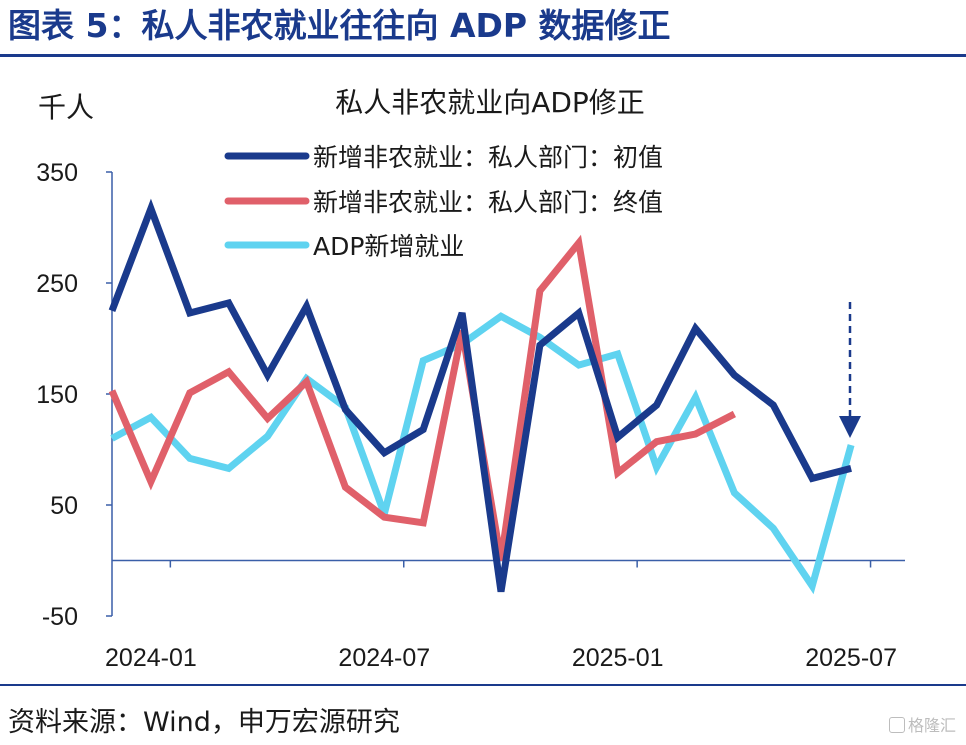 Image resolution: width=966 pixels, height=745 pixels. Describe the element at coordinates (896, 725) in the screenshot. I see `watermark-logo-icon` at that location.